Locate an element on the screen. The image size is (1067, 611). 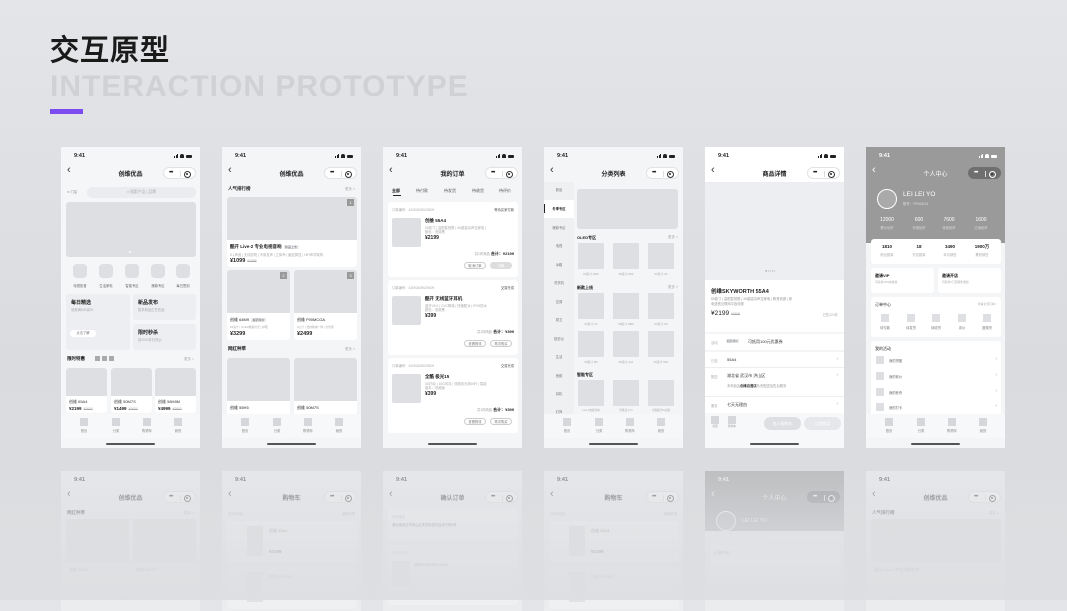
sidebar-item: 新品 is located at coordinates (559, 190).